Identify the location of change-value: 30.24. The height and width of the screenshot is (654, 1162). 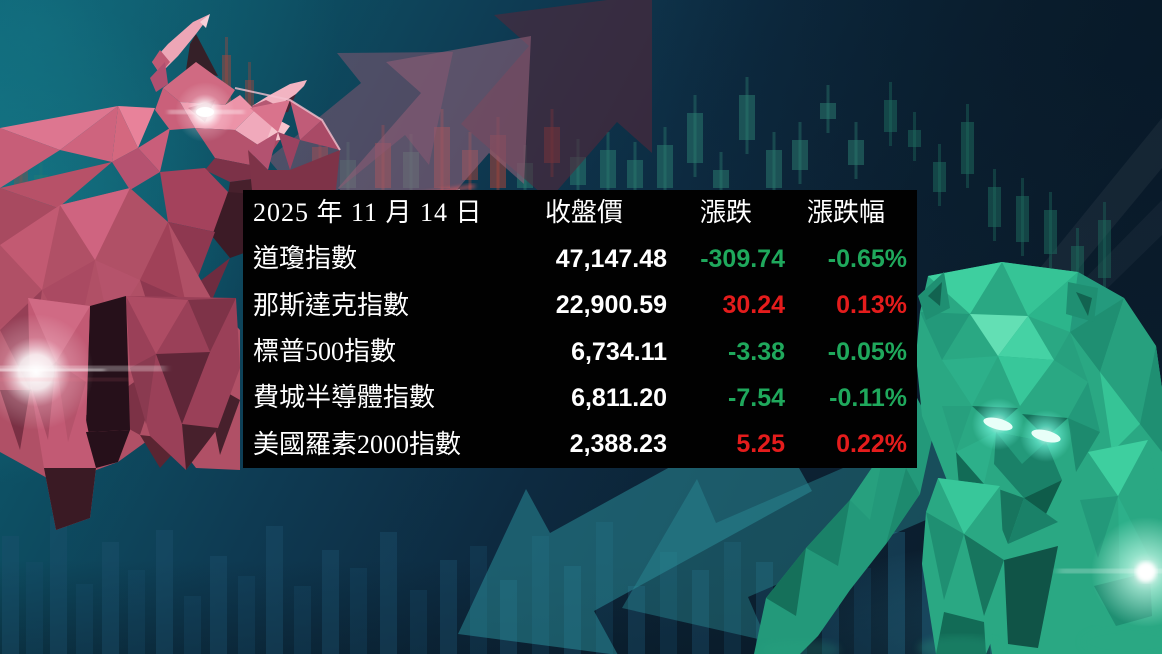
(753, 305).